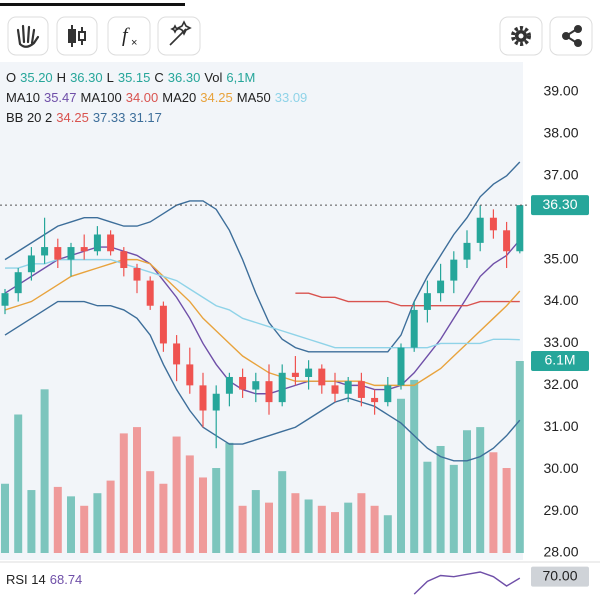 The width and height of the screenshot is (600, 600). I want to click on legend-value: 33.09, so click(291, 97).